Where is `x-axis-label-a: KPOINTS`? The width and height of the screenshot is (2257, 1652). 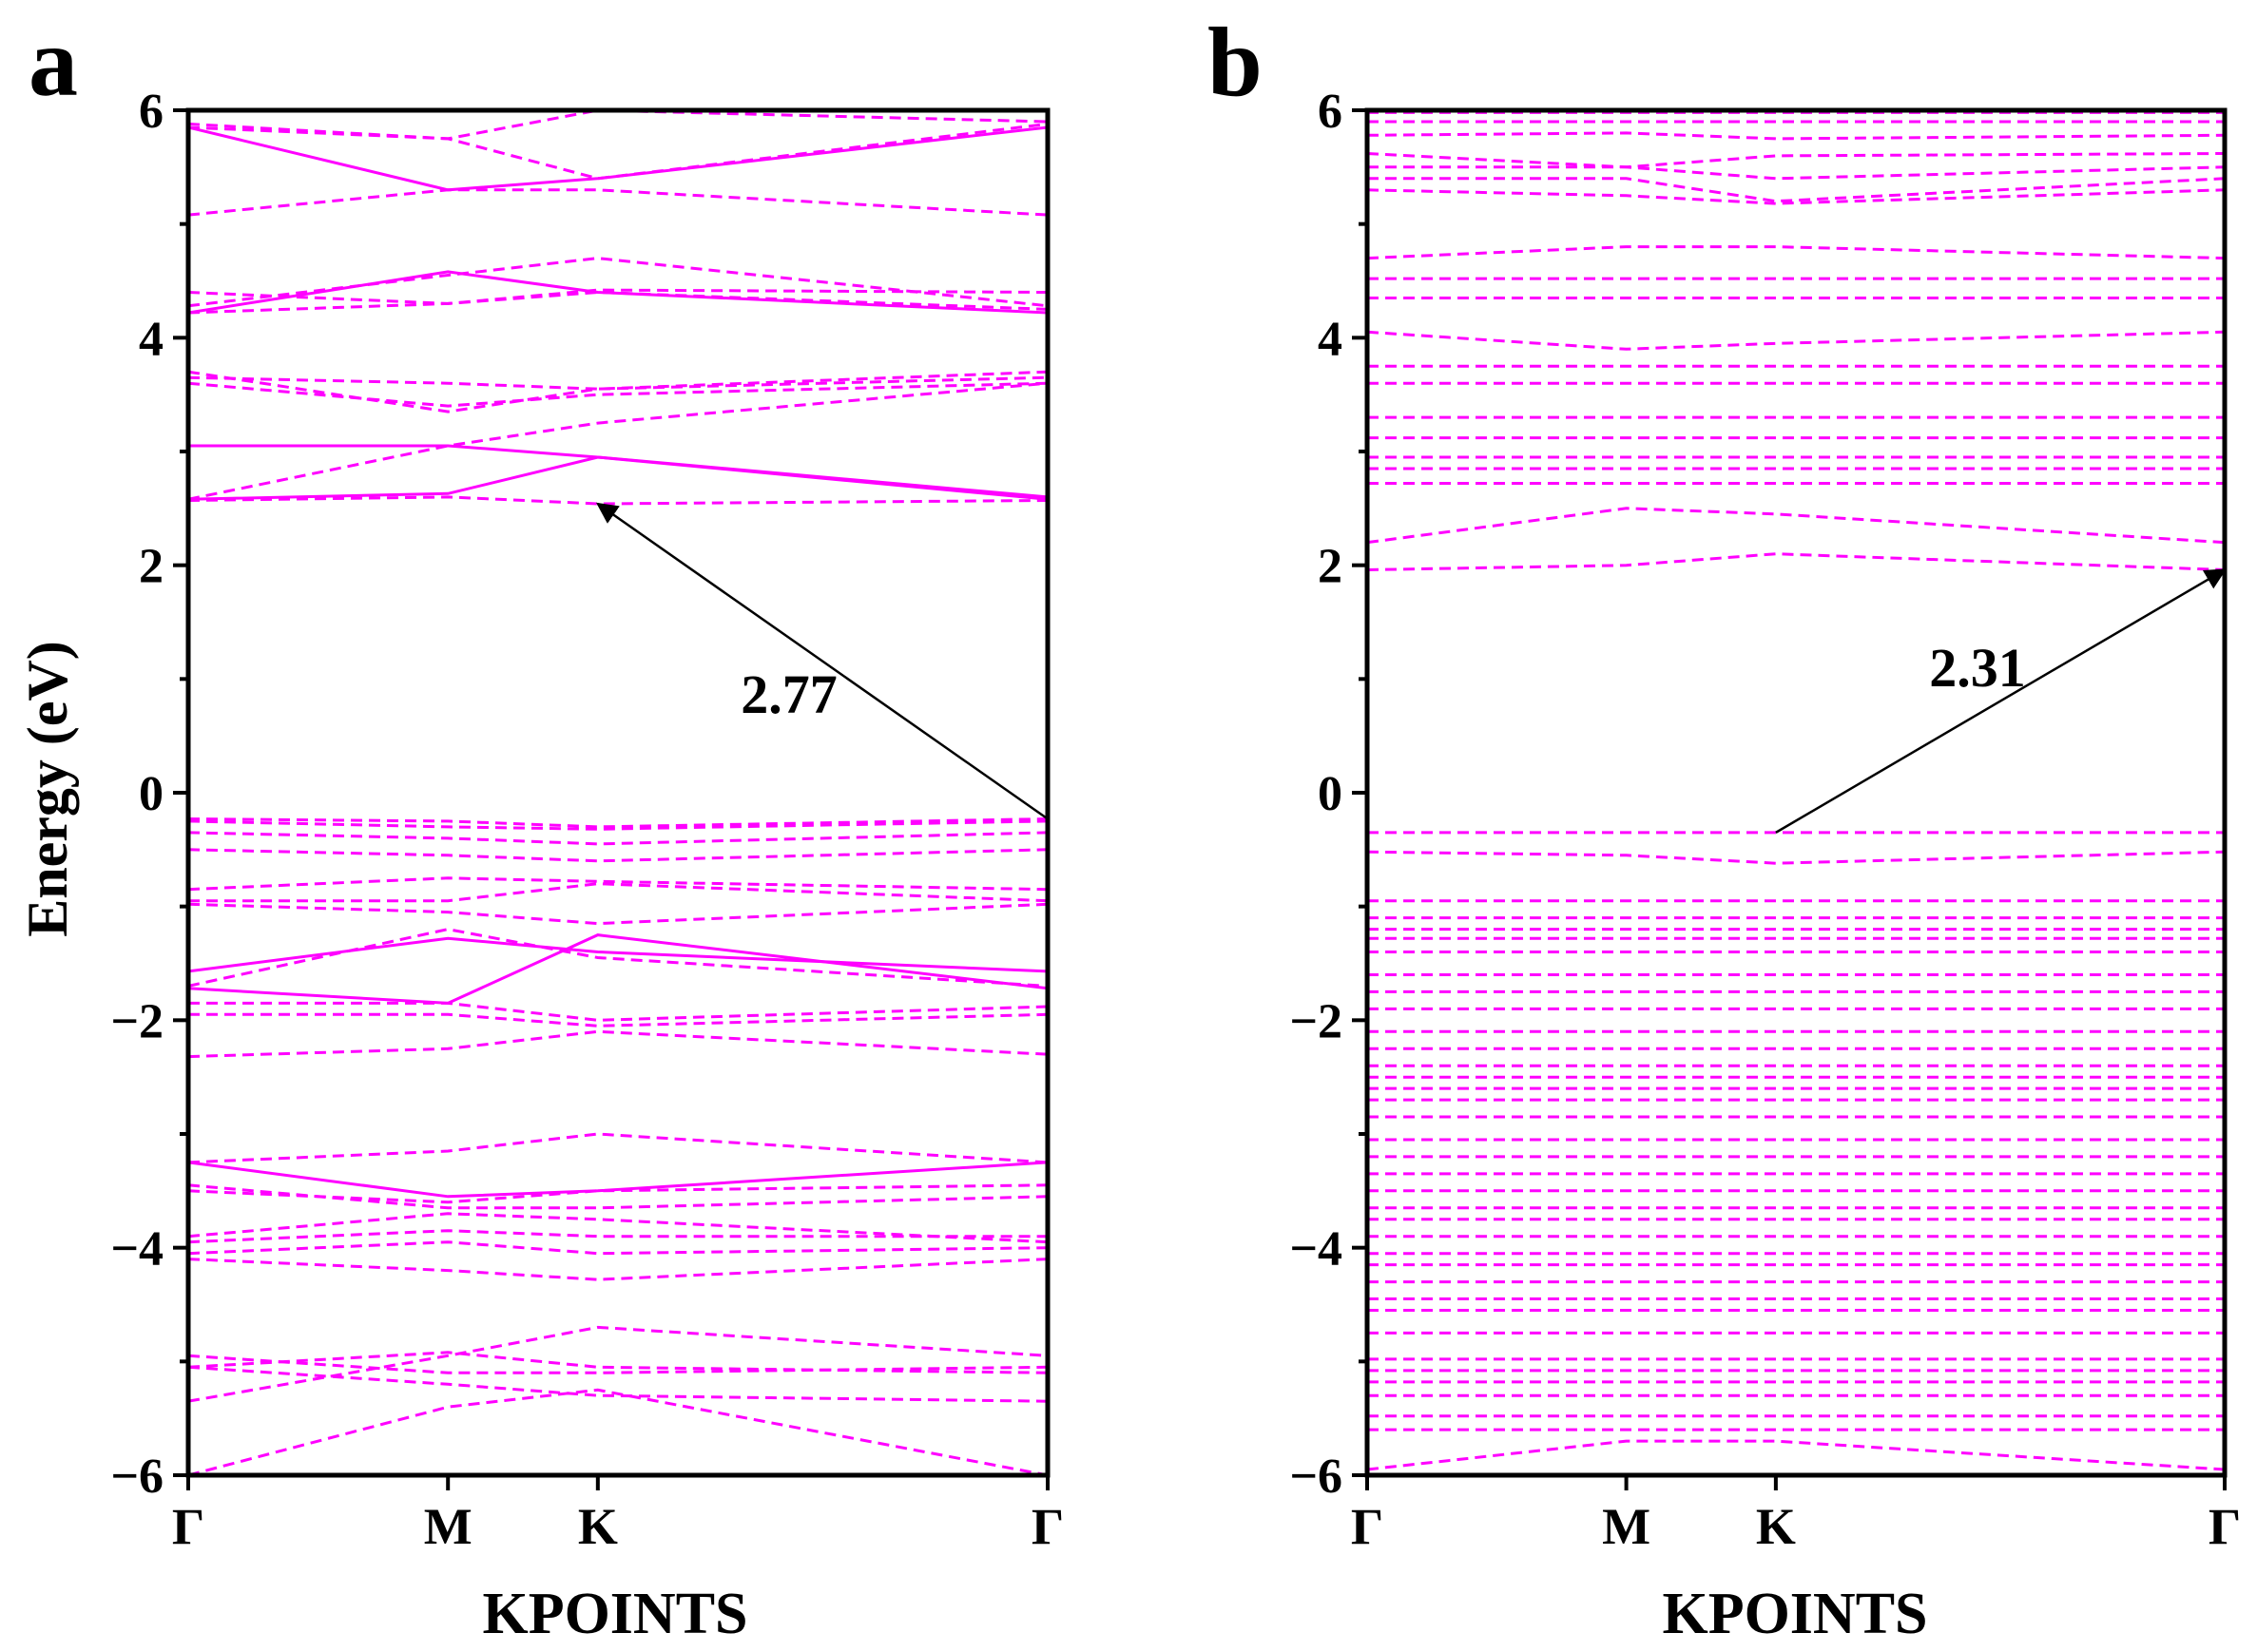
x-axis-label-a: KPOINTS is located at coordinates (614, 1614).